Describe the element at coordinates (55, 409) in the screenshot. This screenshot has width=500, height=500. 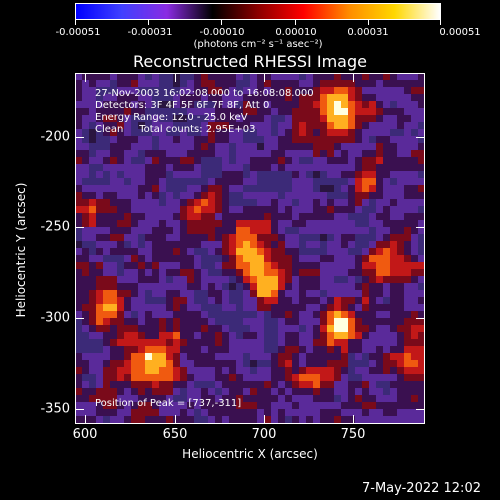
I see `y-tick-label: -350` at that location.